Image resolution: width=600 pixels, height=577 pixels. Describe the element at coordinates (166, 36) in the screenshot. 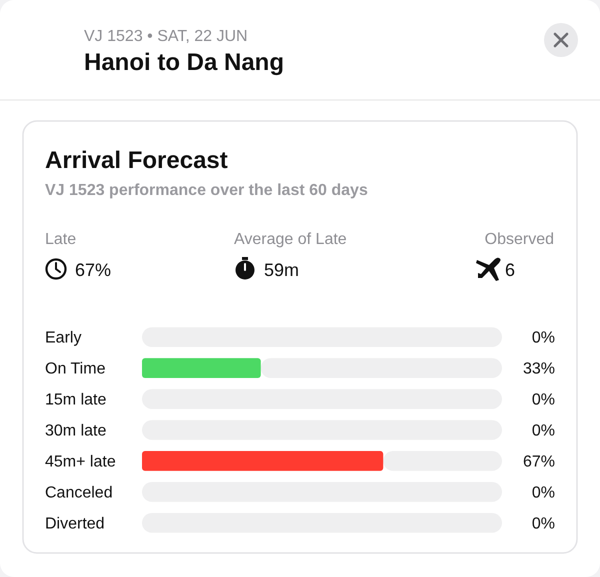

I see `text: VJ 1523 • SAT, 22 JUN` at that location.